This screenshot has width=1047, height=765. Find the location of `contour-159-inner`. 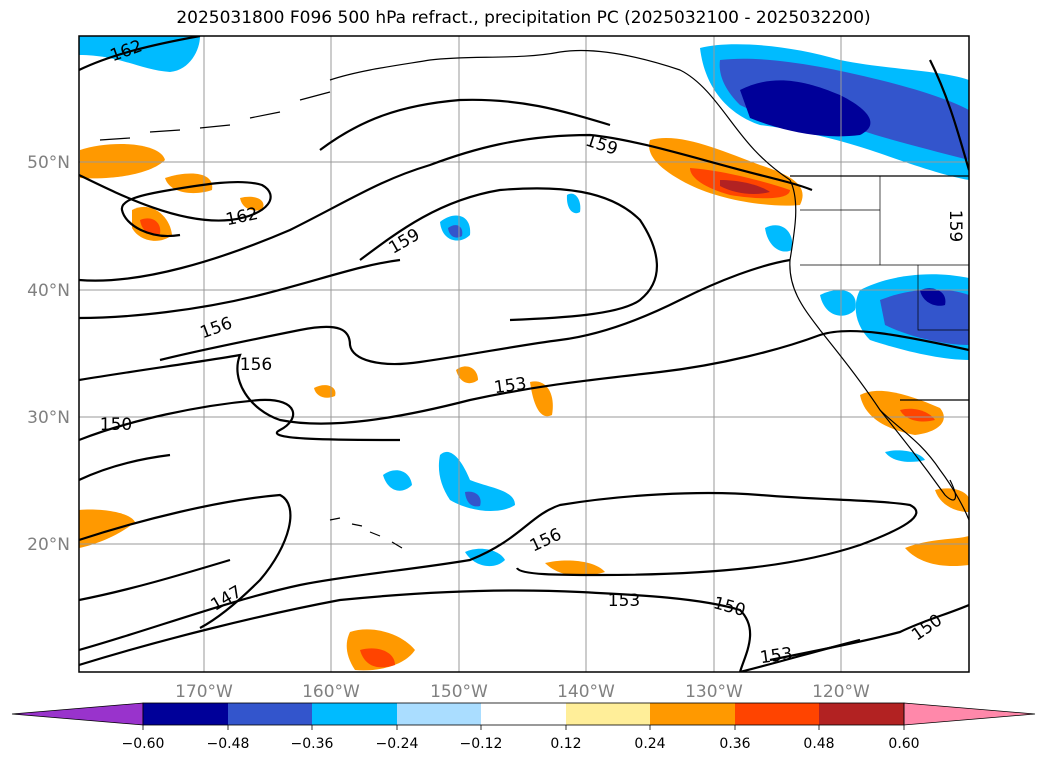

contour-159-inner is located at coordinates (488, 210).